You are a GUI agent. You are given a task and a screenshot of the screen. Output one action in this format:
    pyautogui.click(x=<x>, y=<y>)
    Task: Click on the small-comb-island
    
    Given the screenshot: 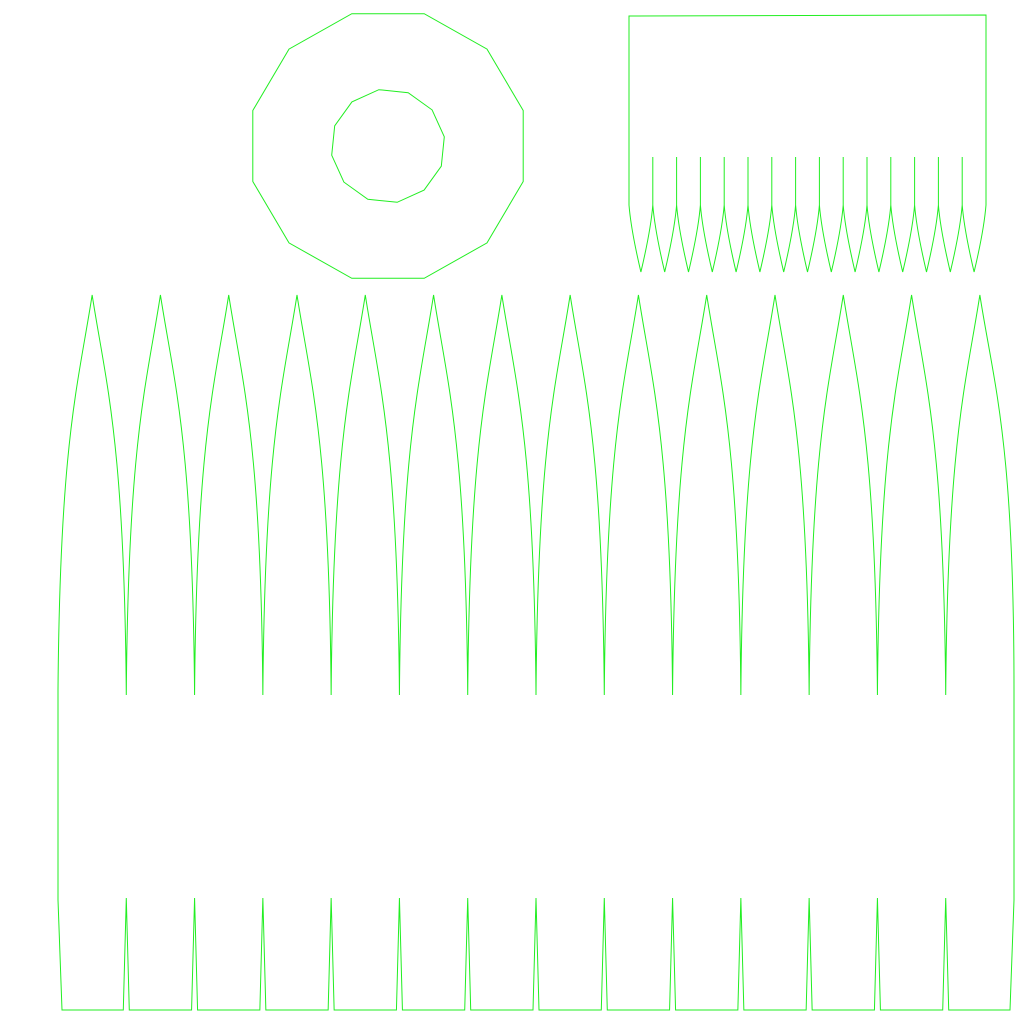 What is the action you would take?
    pyautogui.click(x=807, y=143)
    